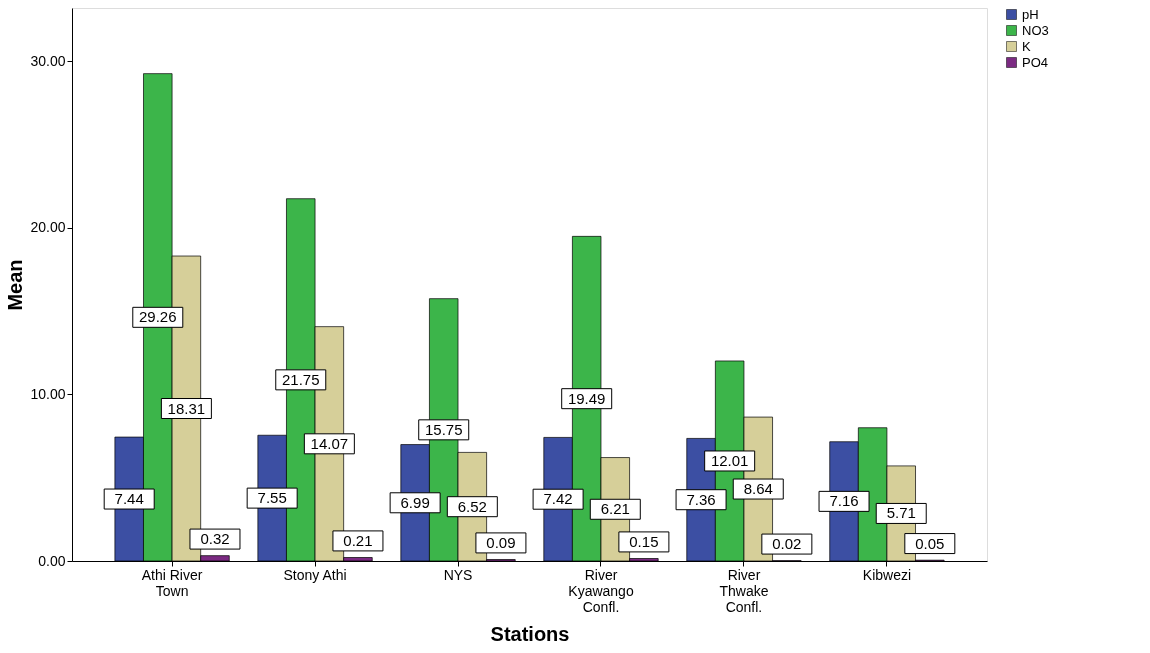  What do you see at coordinates (129, 499) in the screenshot?
I see `text: 7.44` at bounding box center [129, 499].